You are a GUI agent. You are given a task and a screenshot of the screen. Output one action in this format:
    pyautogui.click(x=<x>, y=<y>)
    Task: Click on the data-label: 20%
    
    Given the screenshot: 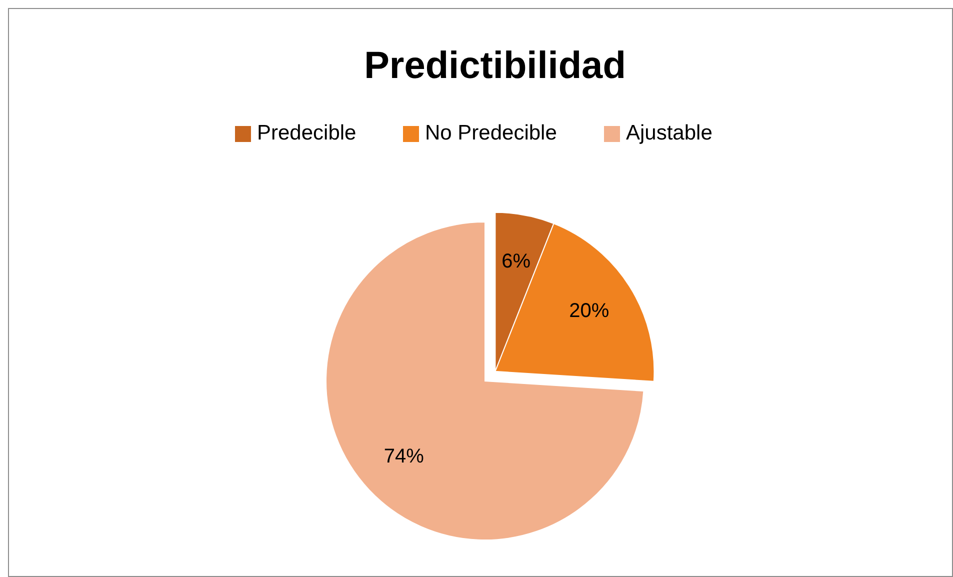 What is the action you would take?
    pyautogui.click(x=589, y=311)
    